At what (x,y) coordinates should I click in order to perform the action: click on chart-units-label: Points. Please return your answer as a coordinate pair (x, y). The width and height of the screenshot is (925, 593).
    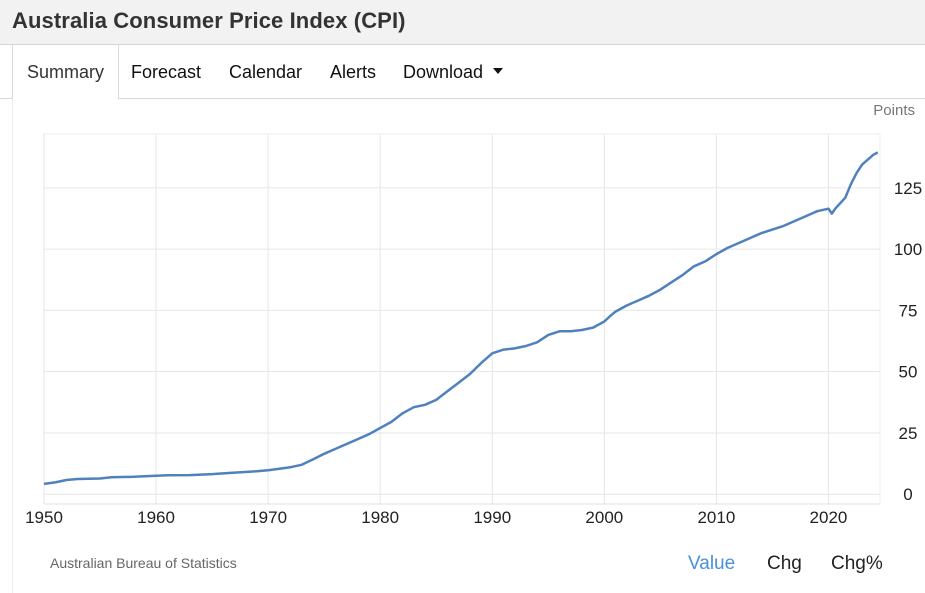
    Looking at the image, I should click on (894, 110).